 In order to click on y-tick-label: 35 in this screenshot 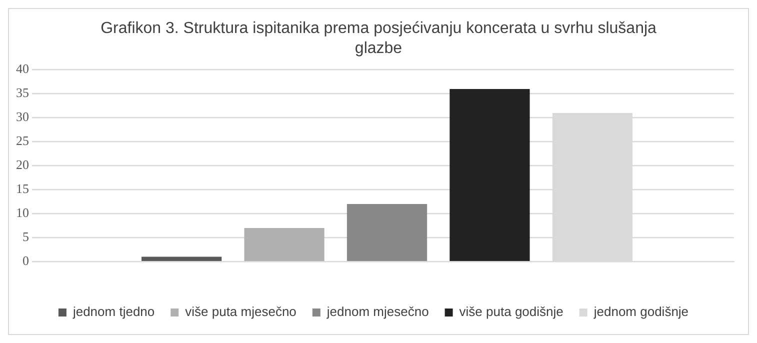, I will do `click(22, 92)`.